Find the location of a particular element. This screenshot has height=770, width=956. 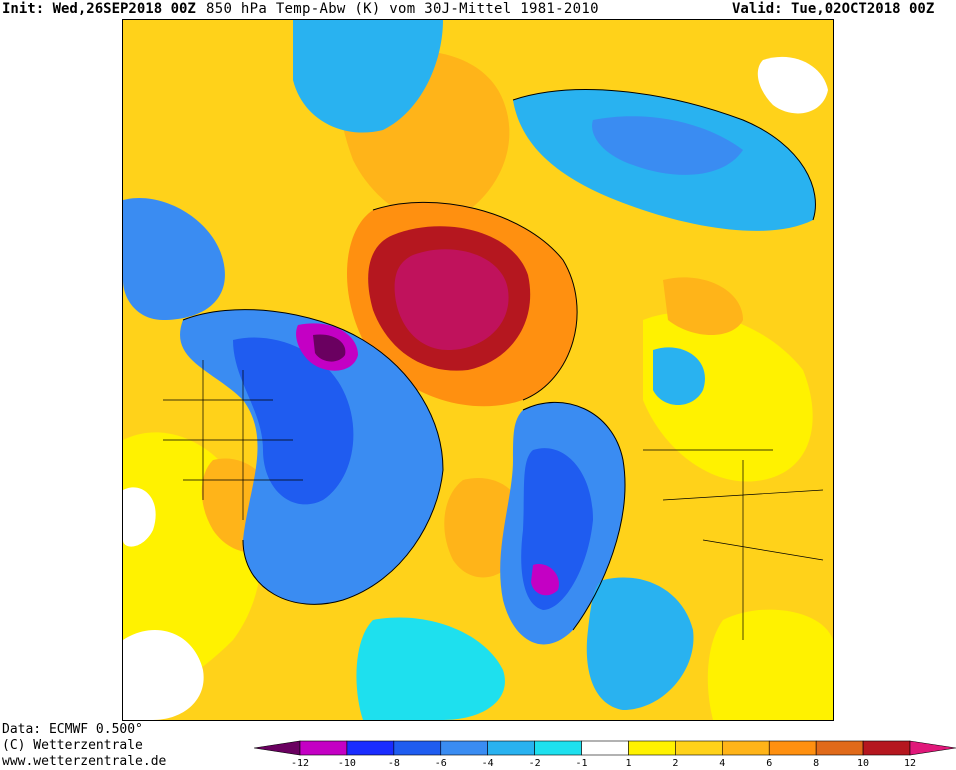

state-borders is located at coordinates (233, 440).